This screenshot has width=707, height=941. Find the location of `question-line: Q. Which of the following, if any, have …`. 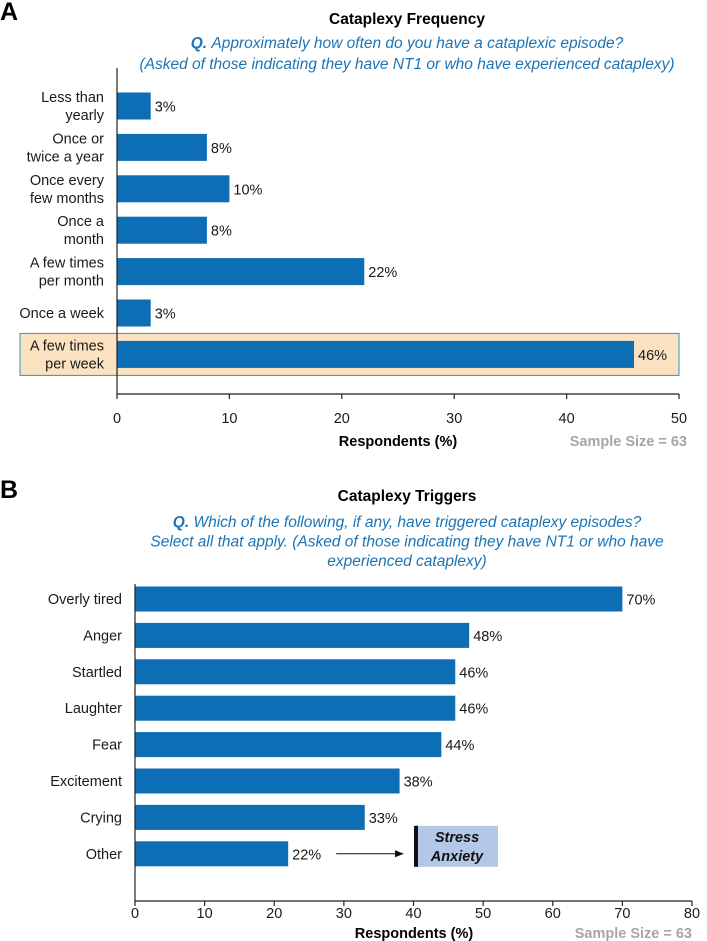

question-line: Q. Which of the following, if any, have … is located at coordinates (407, 522).